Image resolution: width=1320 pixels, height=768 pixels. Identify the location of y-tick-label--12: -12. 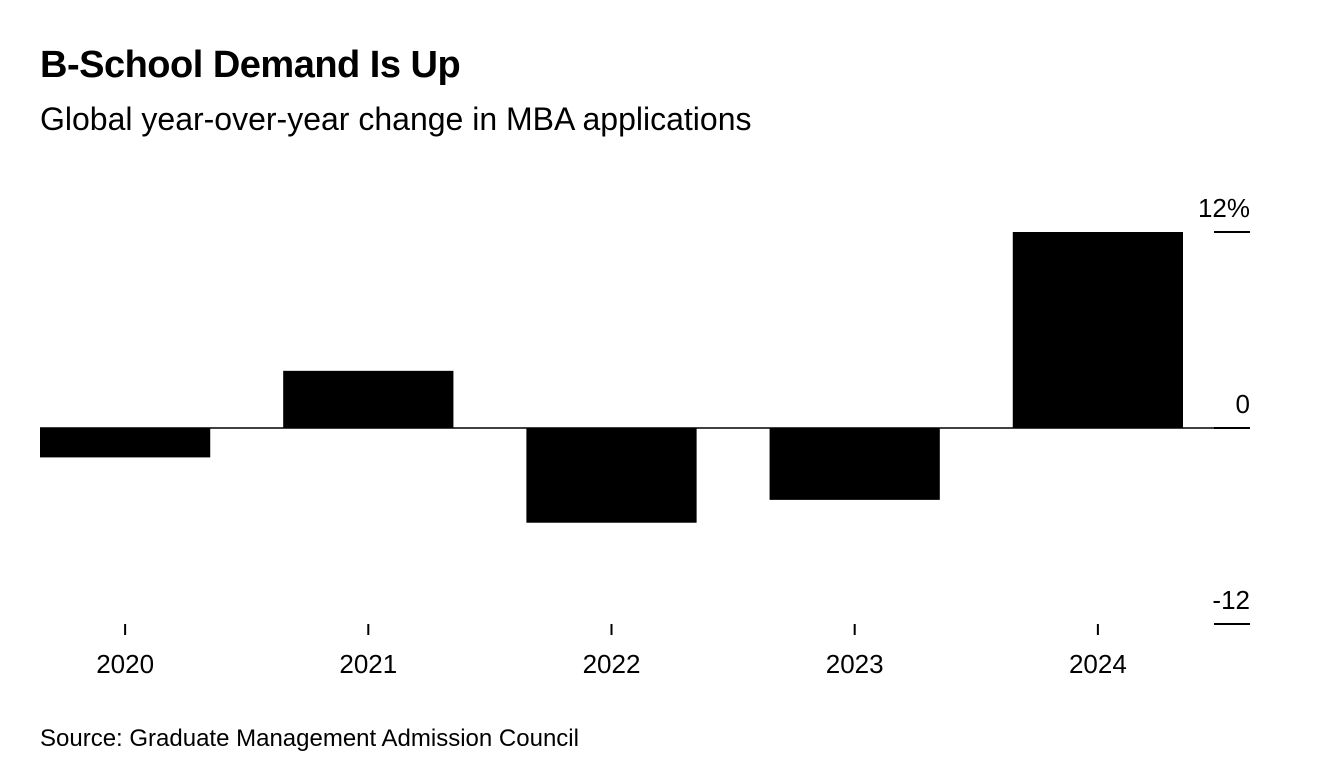
(1231, 600).